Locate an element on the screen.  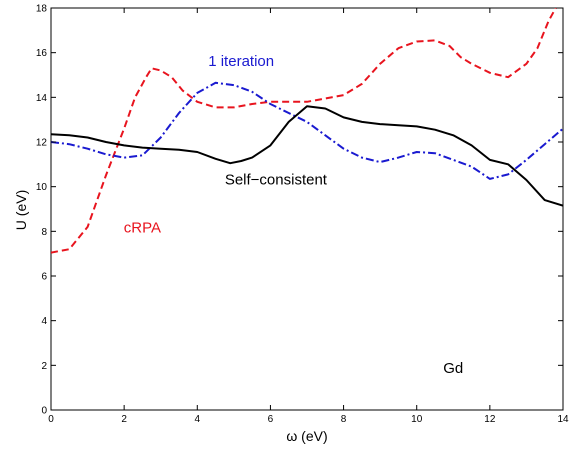
x-tick-label: 8 is located at coordinates (344, 419).